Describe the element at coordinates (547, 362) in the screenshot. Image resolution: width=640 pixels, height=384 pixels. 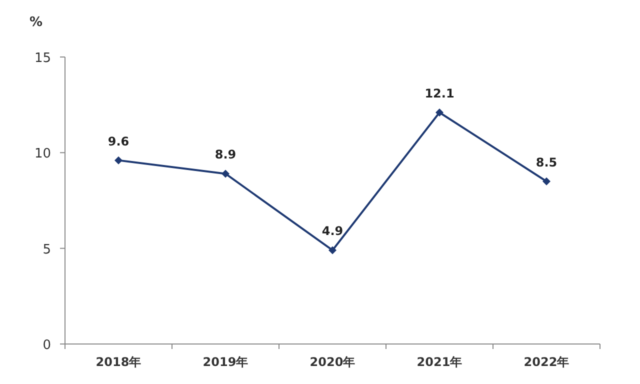
I see `x-tick-label: 2022年` at that location.